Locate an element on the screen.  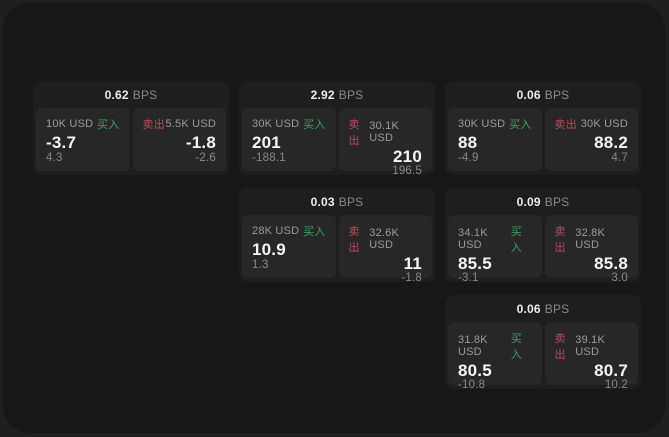
sell-price: 80.7 is located at coordinates (611, 370).